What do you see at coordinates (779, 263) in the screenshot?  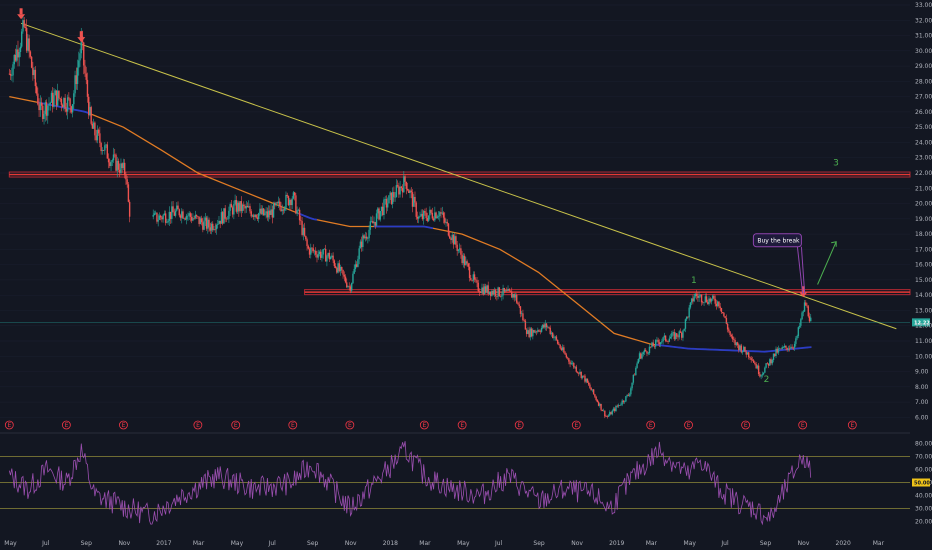 I see `buy-the-break-callout: Buy the break` at bounding box center [779, 263].